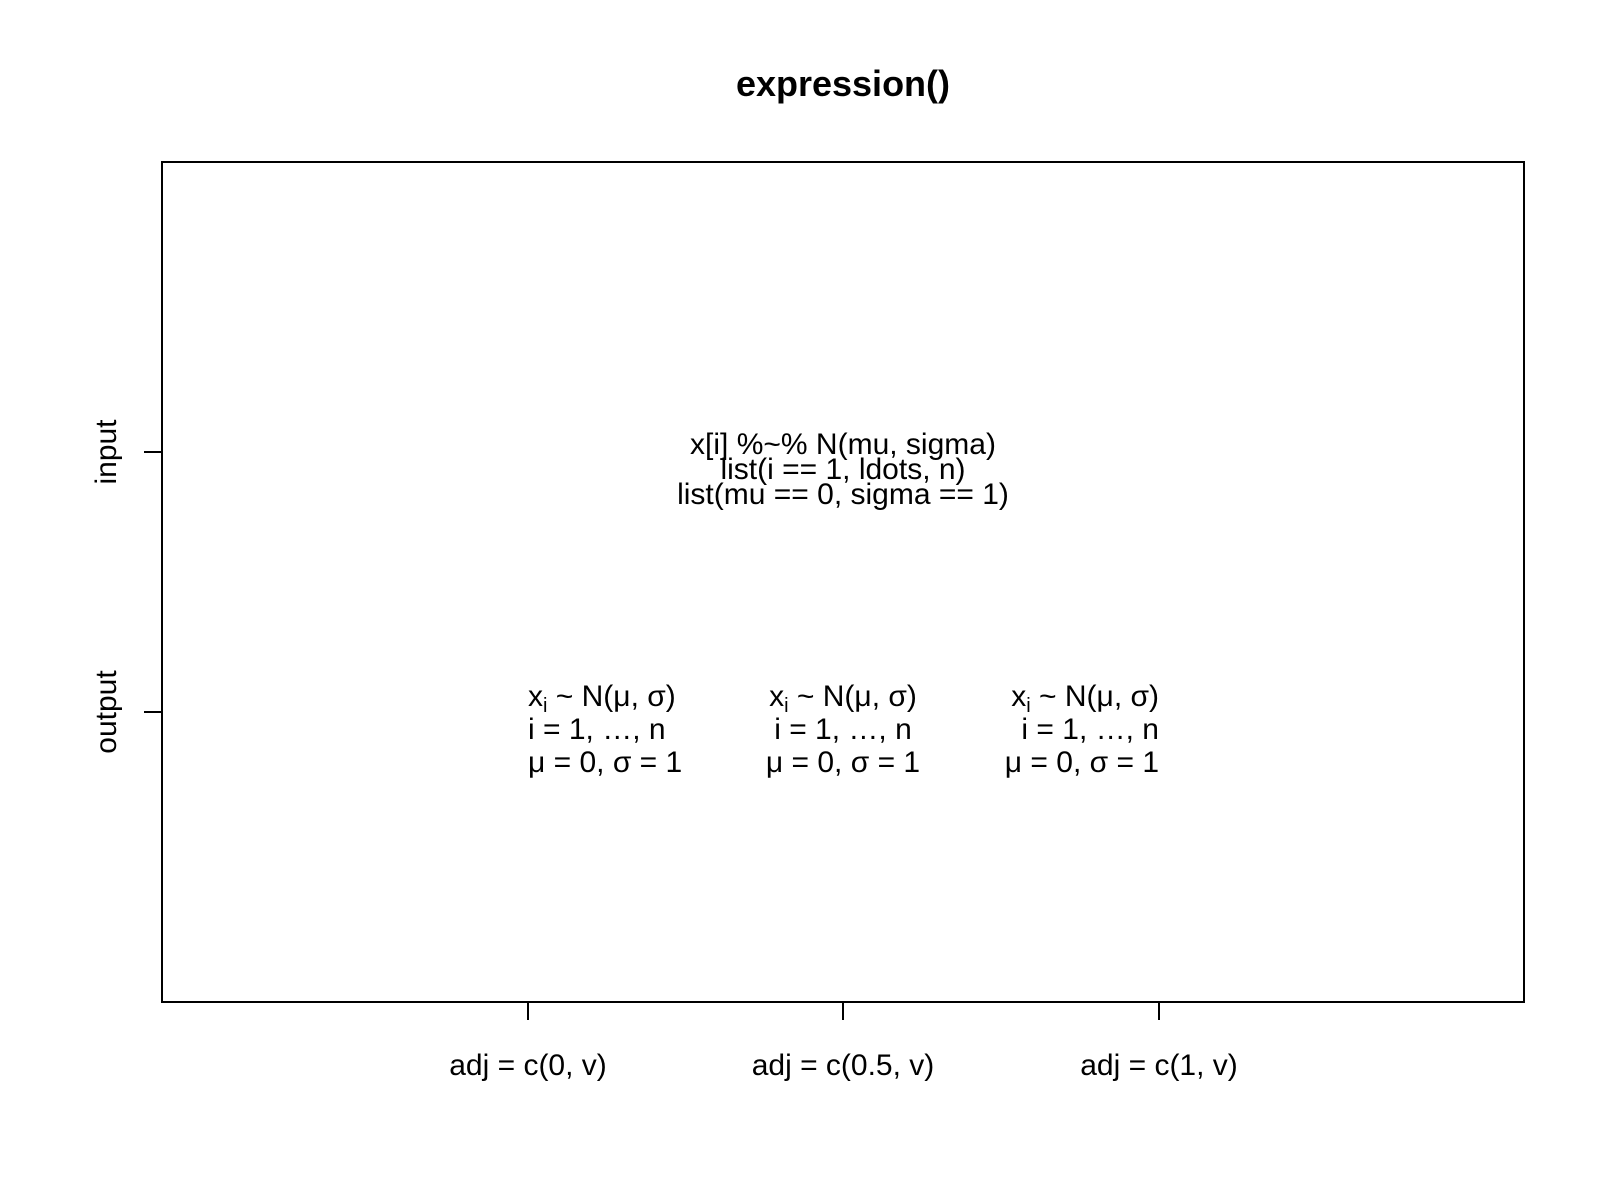  What do you see at coordinates (842, 469) in the screenshot?
I see `input-expression: list(i == 1, ldots, n)` at bounding box center [842, 469].